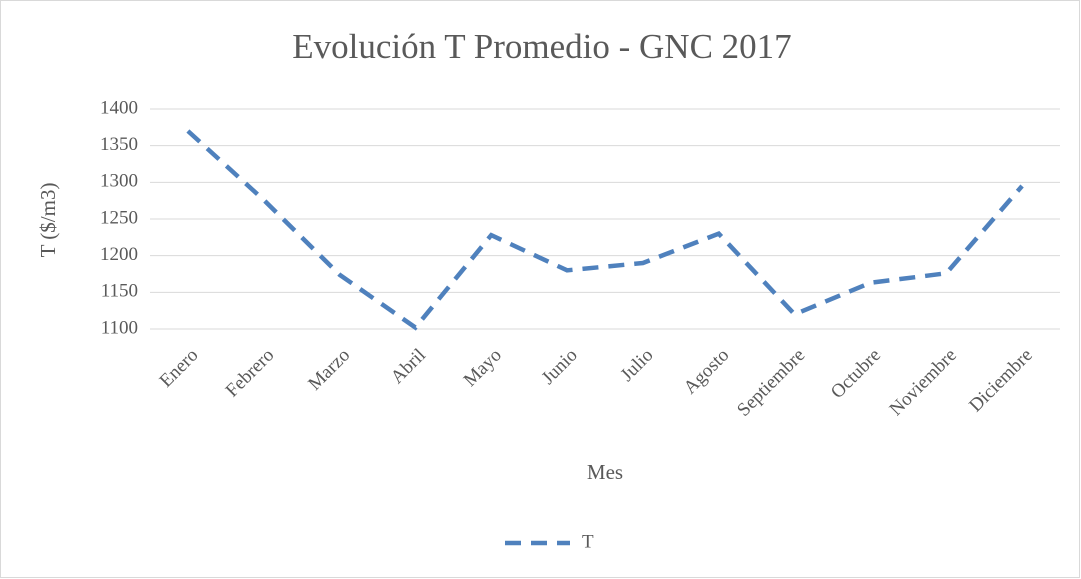  I want to click on y-tick-label: 1100, so click(119, 327).